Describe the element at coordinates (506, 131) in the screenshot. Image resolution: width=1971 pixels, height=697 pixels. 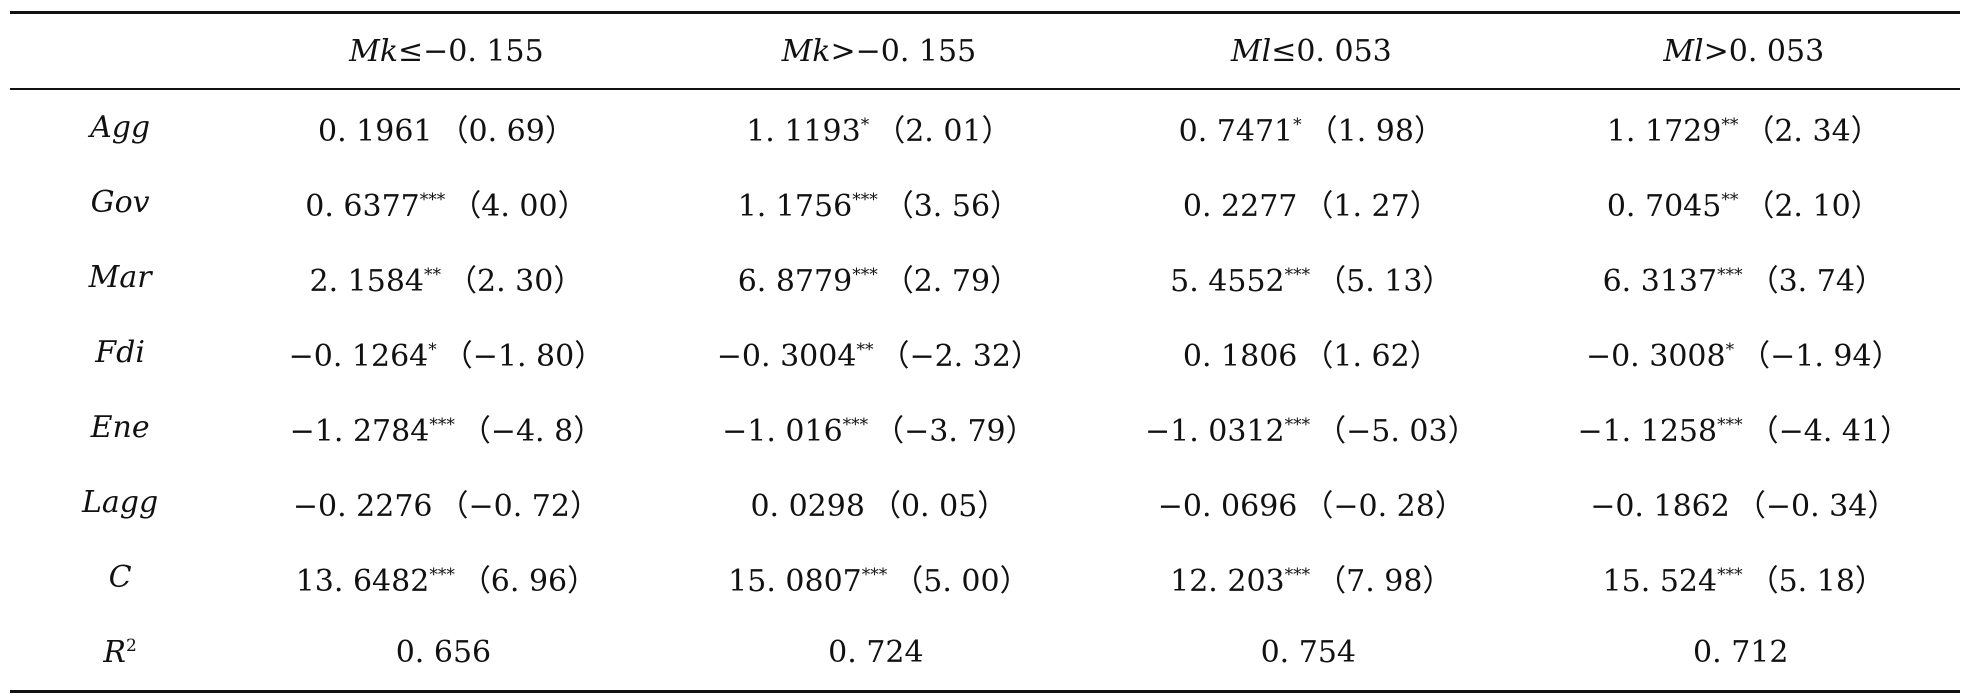
I see `t-statistic: （0. 69）` at that location.